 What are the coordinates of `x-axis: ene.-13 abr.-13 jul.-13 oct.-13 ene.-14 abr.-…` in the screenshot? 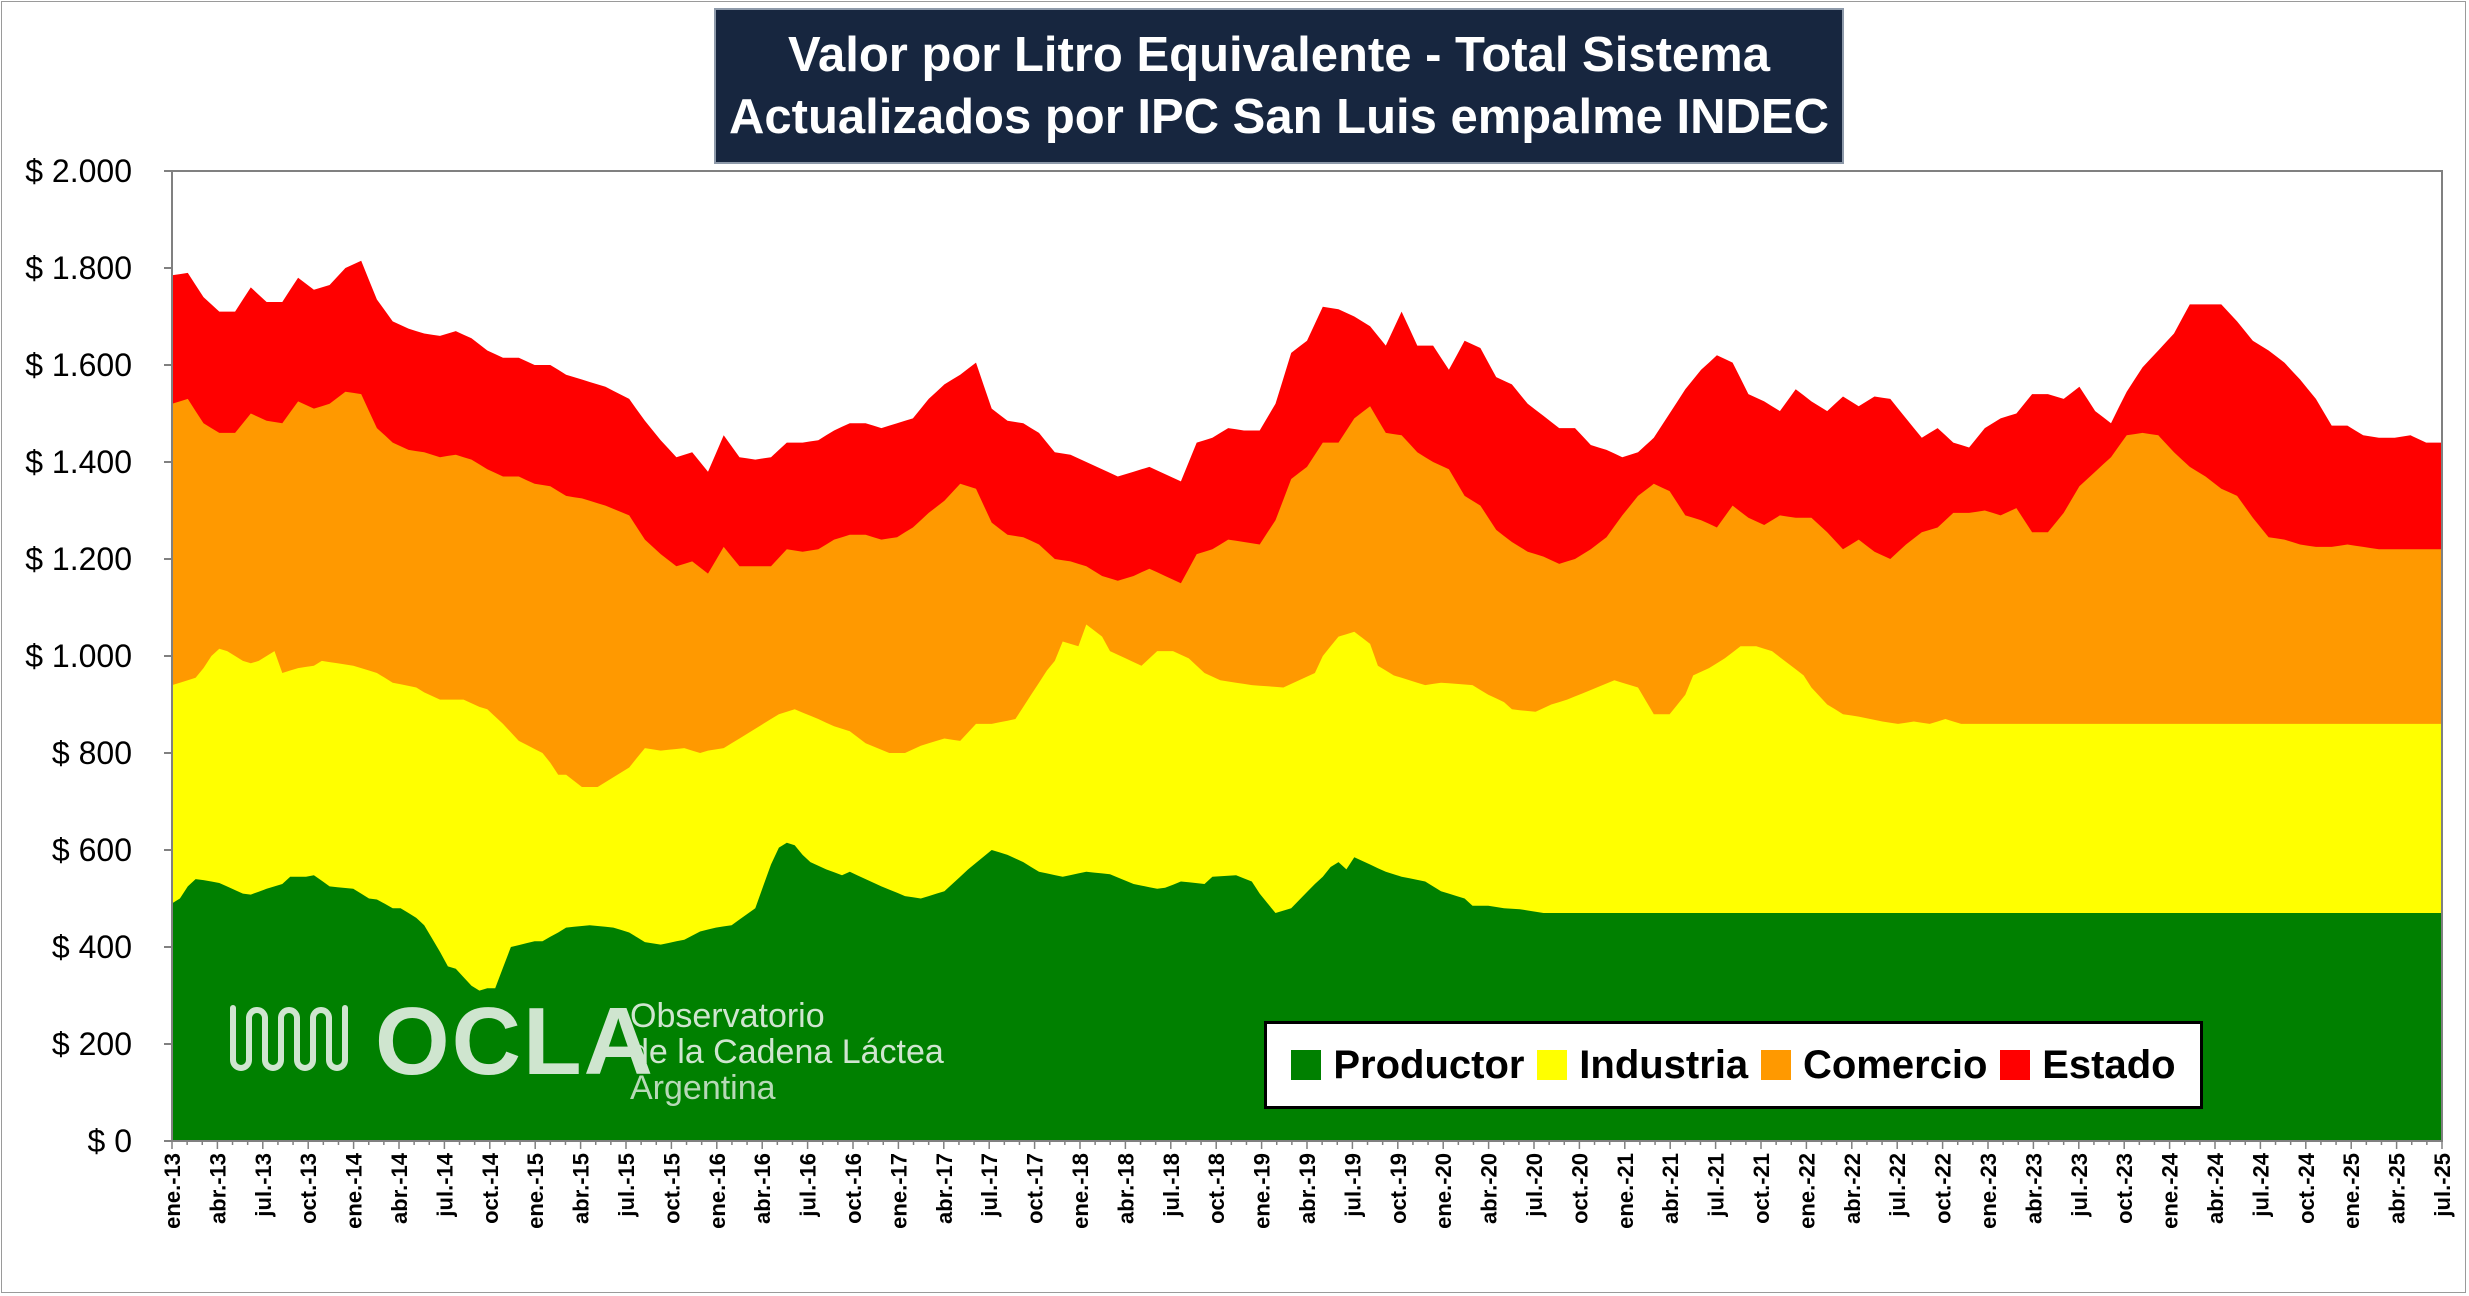 It's located at (1307, 1185).